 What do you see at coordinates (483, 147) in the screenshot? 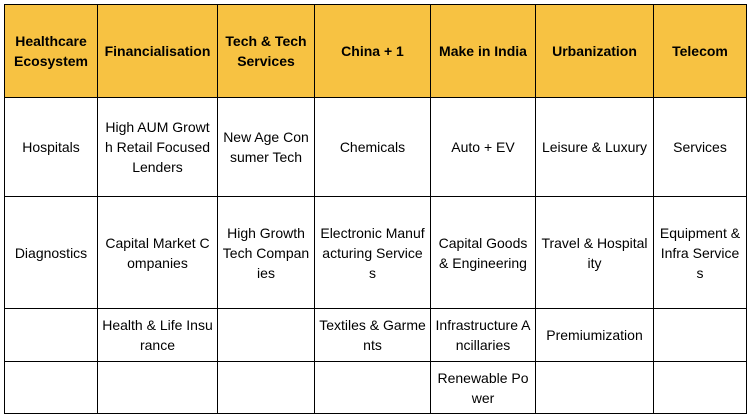
I see `table-cell: Auto + EV` at bounding box center [483, 147].